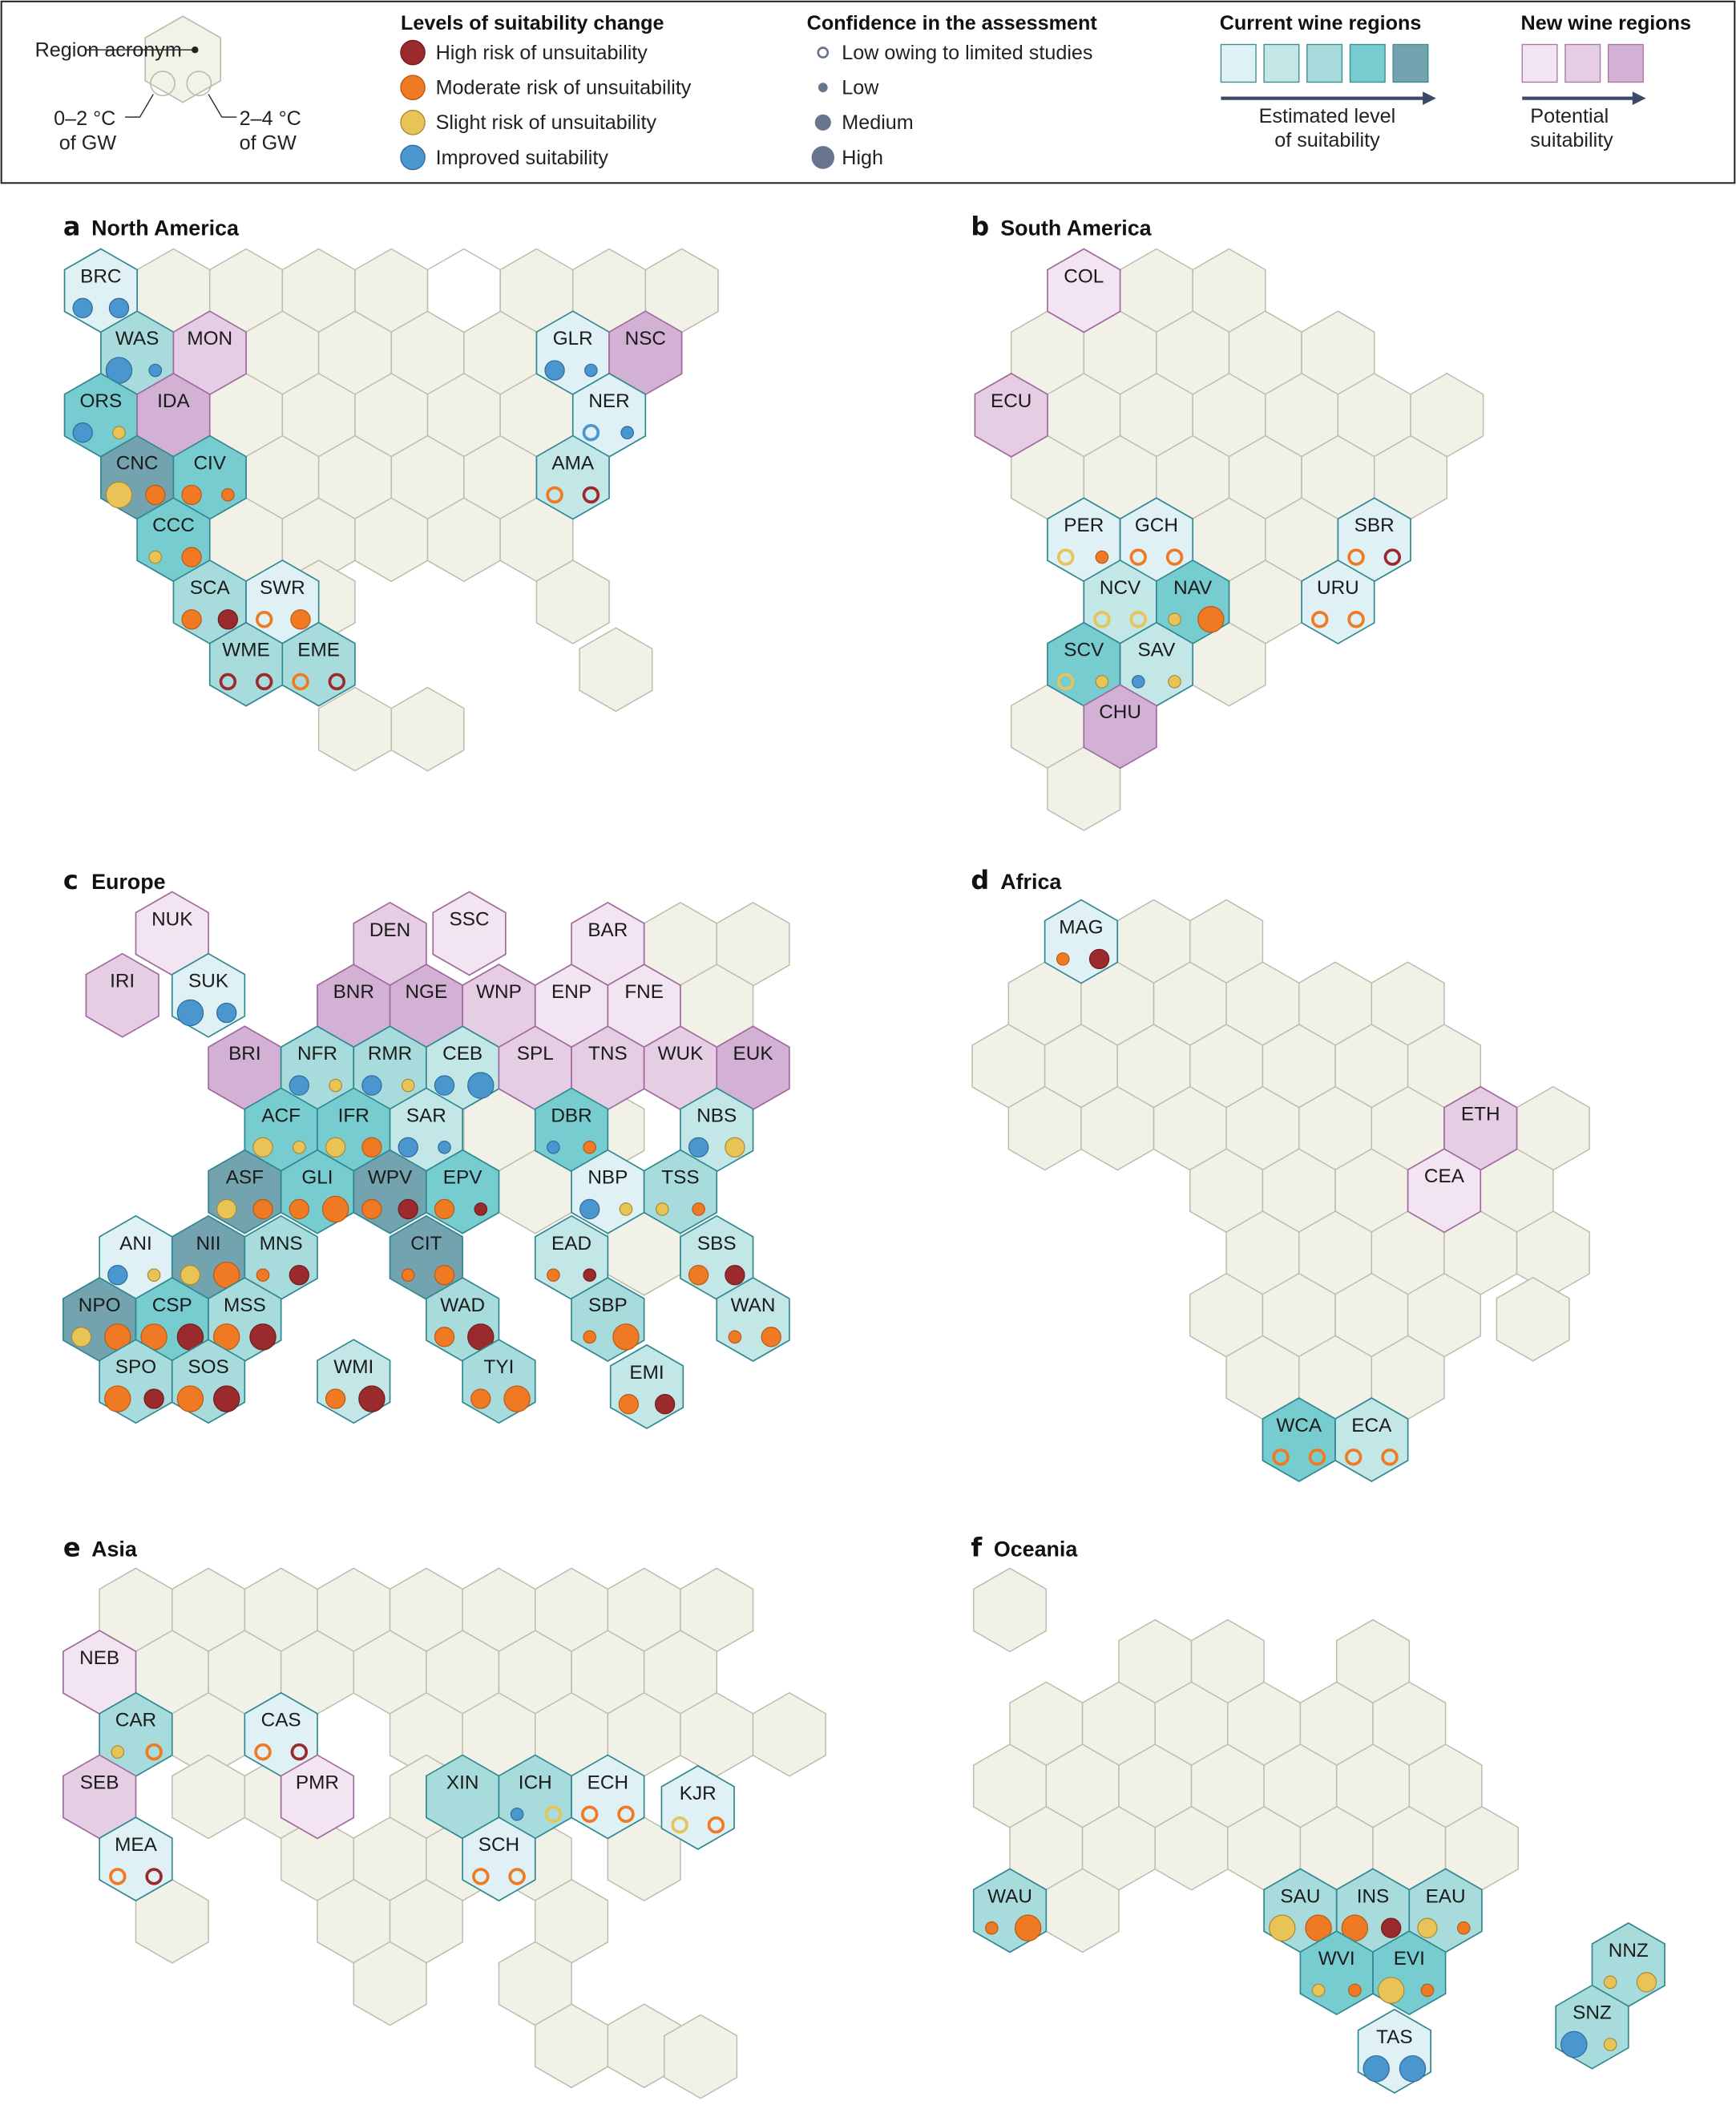 Image resolution: width=1736 pixels, height=2109 pixels. What do you see at coordinates (1338, 601) in the screenshot?
I see `region-hex-uru: URU` at bounding box center [1338, 601].